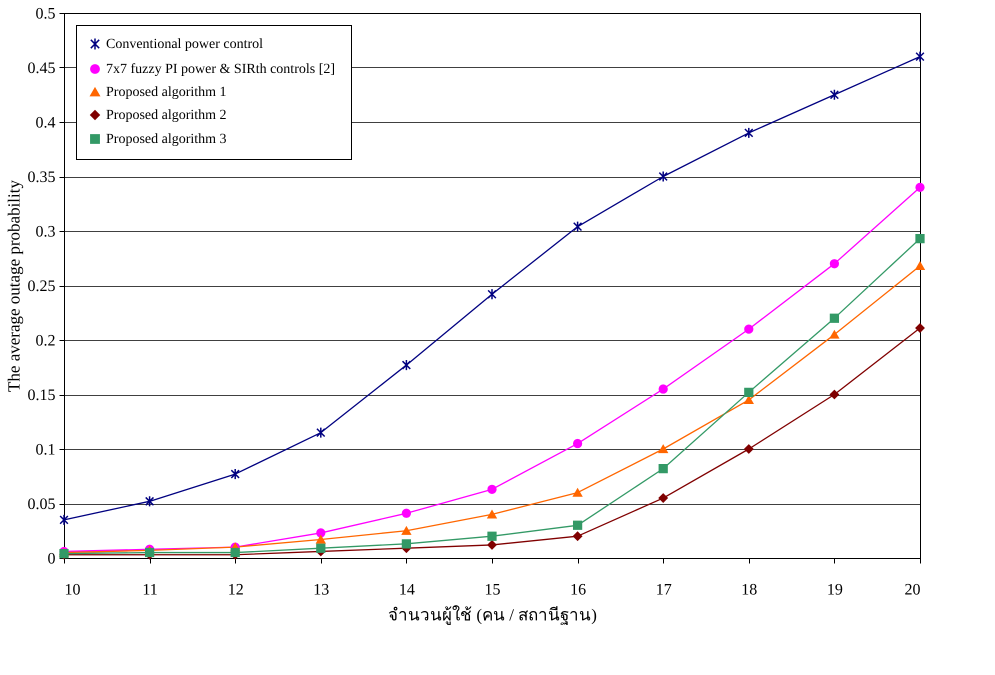 Image resolution: width=995 pixels, height=675 pixels. I want to click on x-tick-label: 12, so click(236, 590).